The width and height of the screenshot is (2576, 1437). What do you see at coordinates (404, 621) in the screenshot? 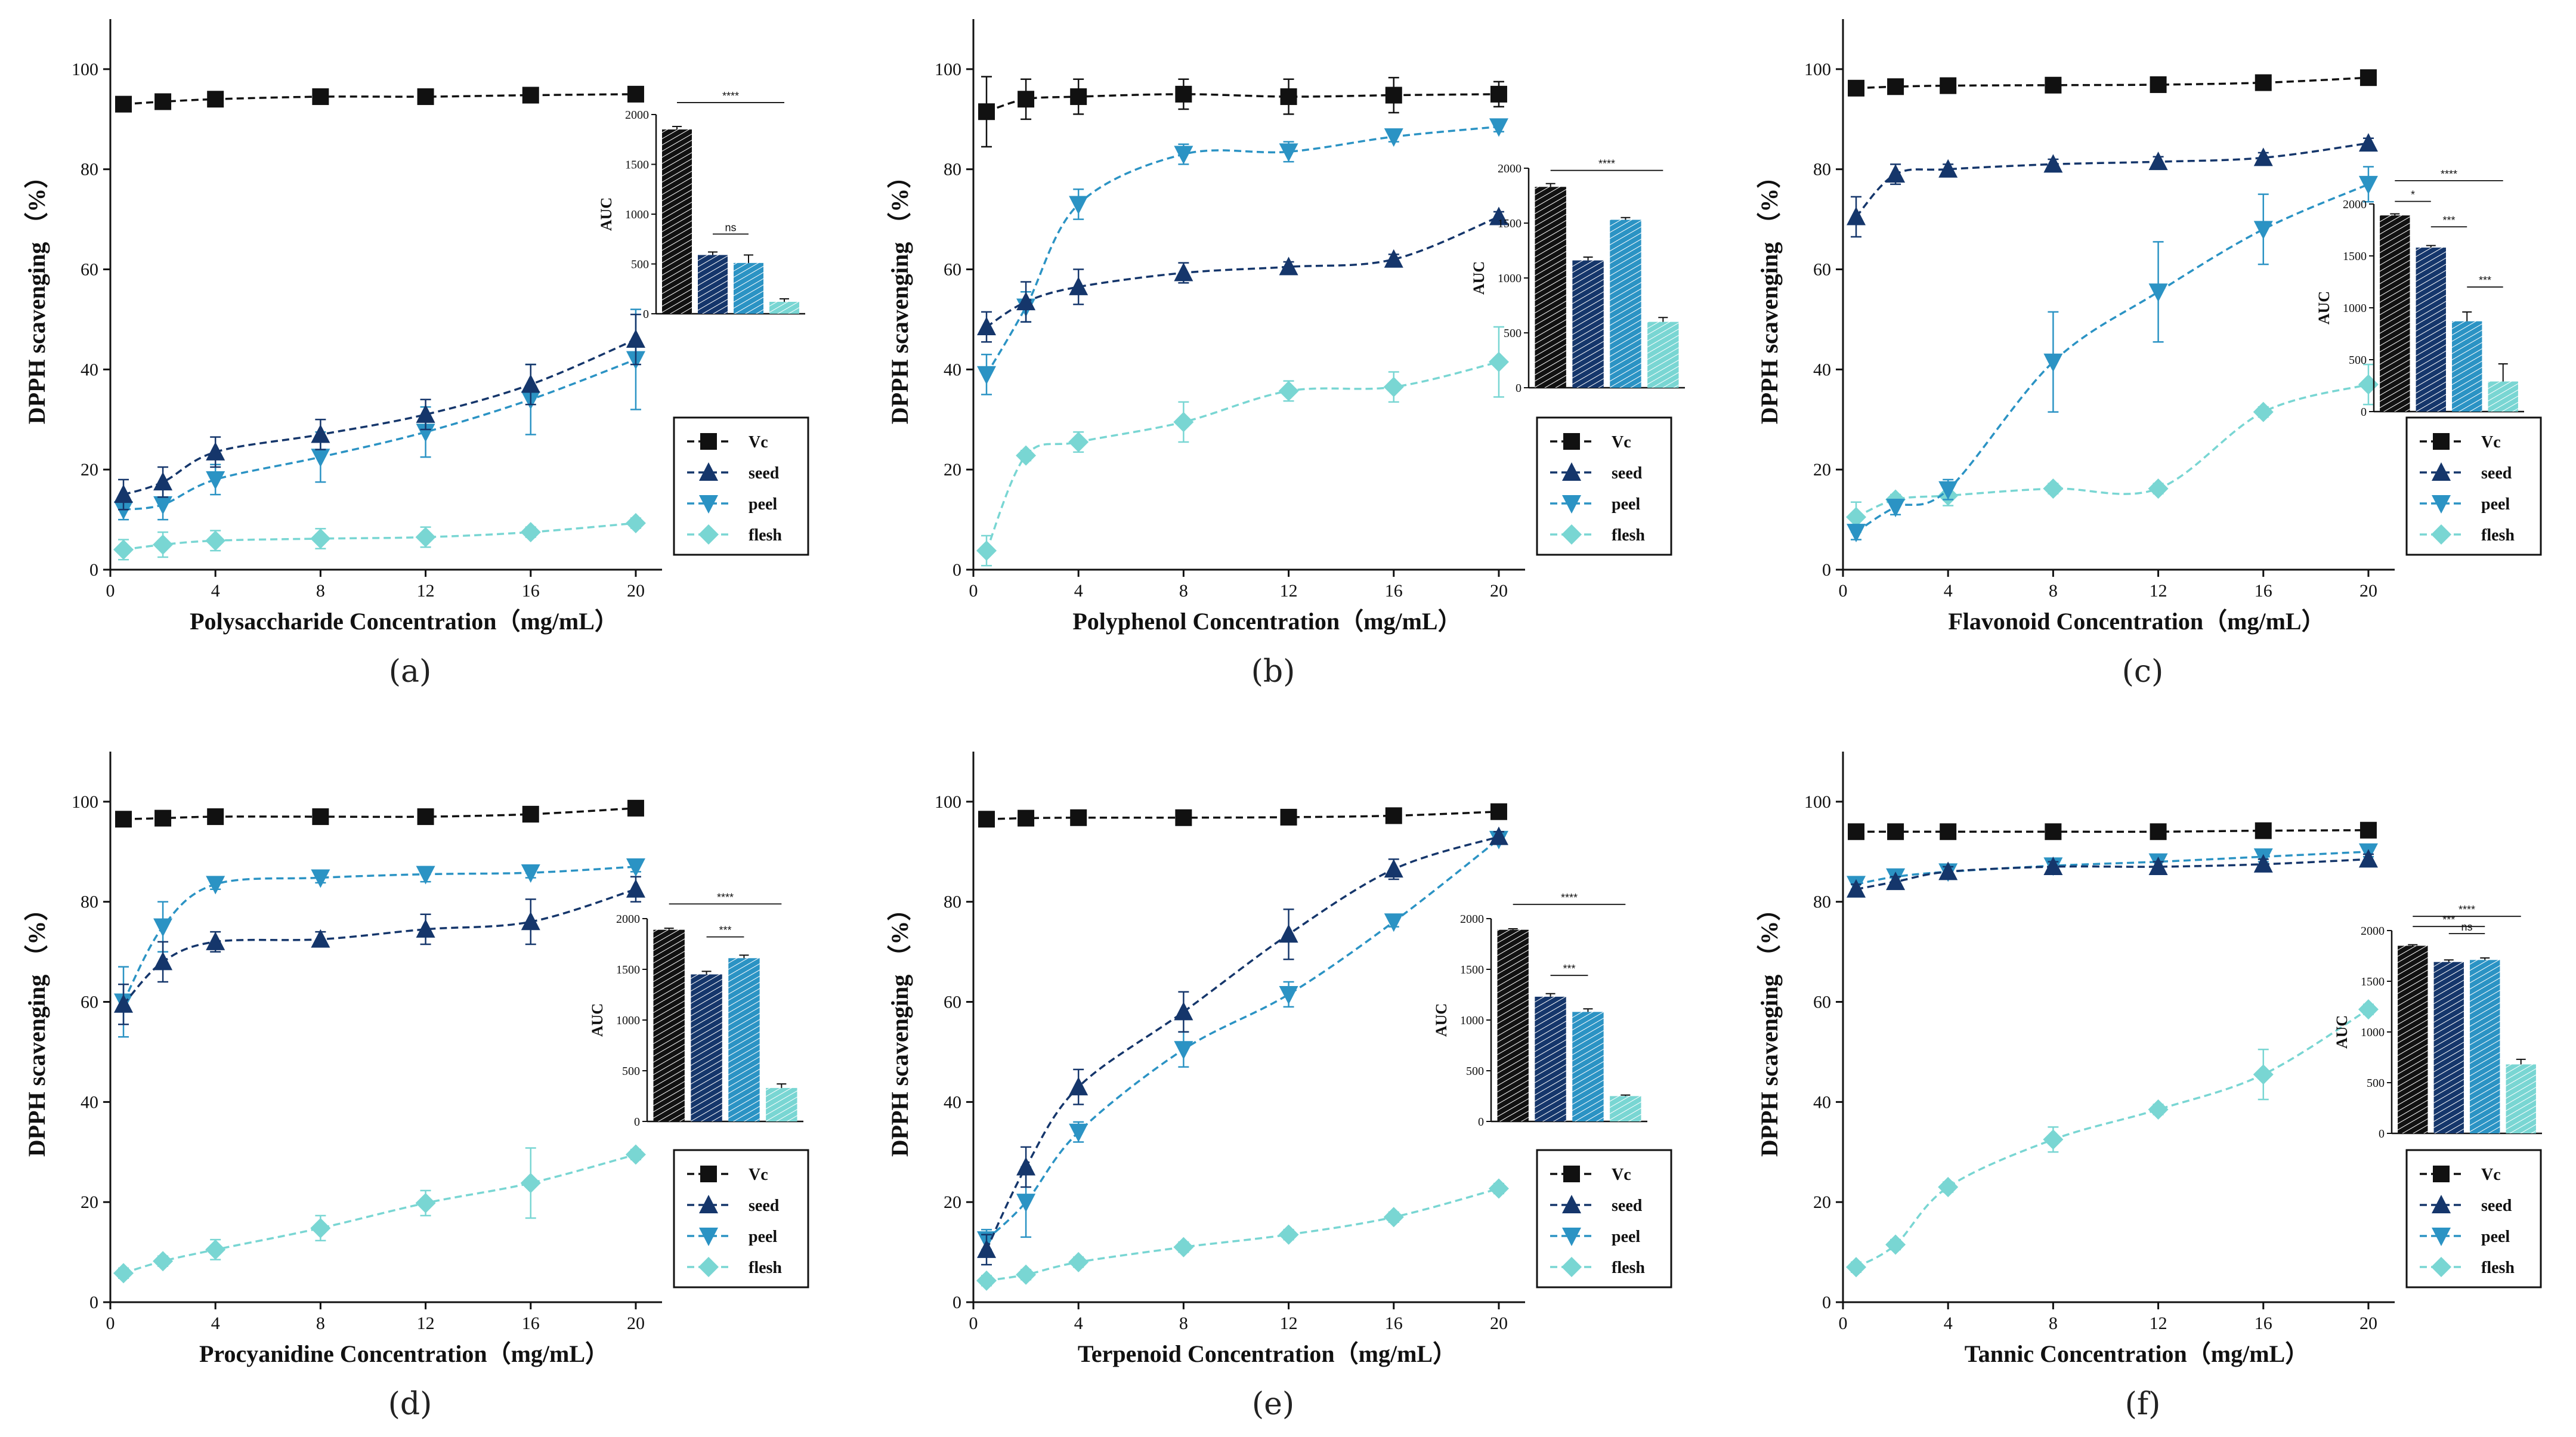
I see `x-axis-title: Polysaccharide Concentration（mg/mL）` at bounding box center [404, 621].